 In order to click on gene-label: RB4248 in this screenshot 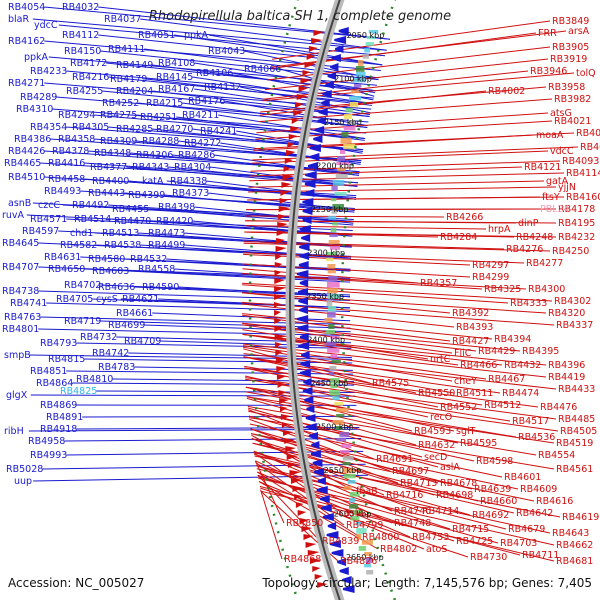, I will do `click(534, 237)`.